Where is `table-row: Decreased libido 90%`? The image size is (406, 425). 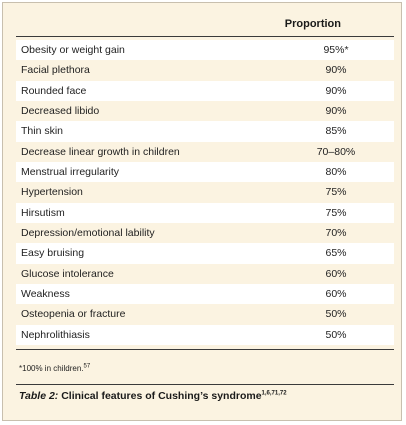 table-row: Decreased libido 90% is located at coordinates (205, 111).